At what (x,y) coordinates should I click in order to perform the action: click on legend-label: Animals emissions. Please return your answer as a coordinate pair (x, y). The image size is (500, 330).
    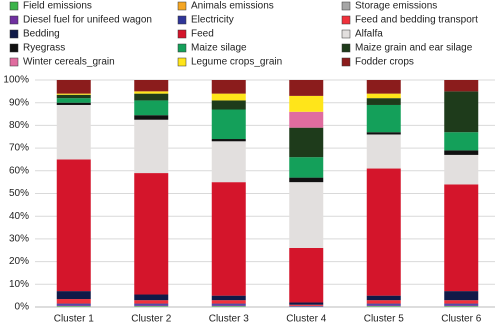
    Looking at the image, I should click on (232, 6).